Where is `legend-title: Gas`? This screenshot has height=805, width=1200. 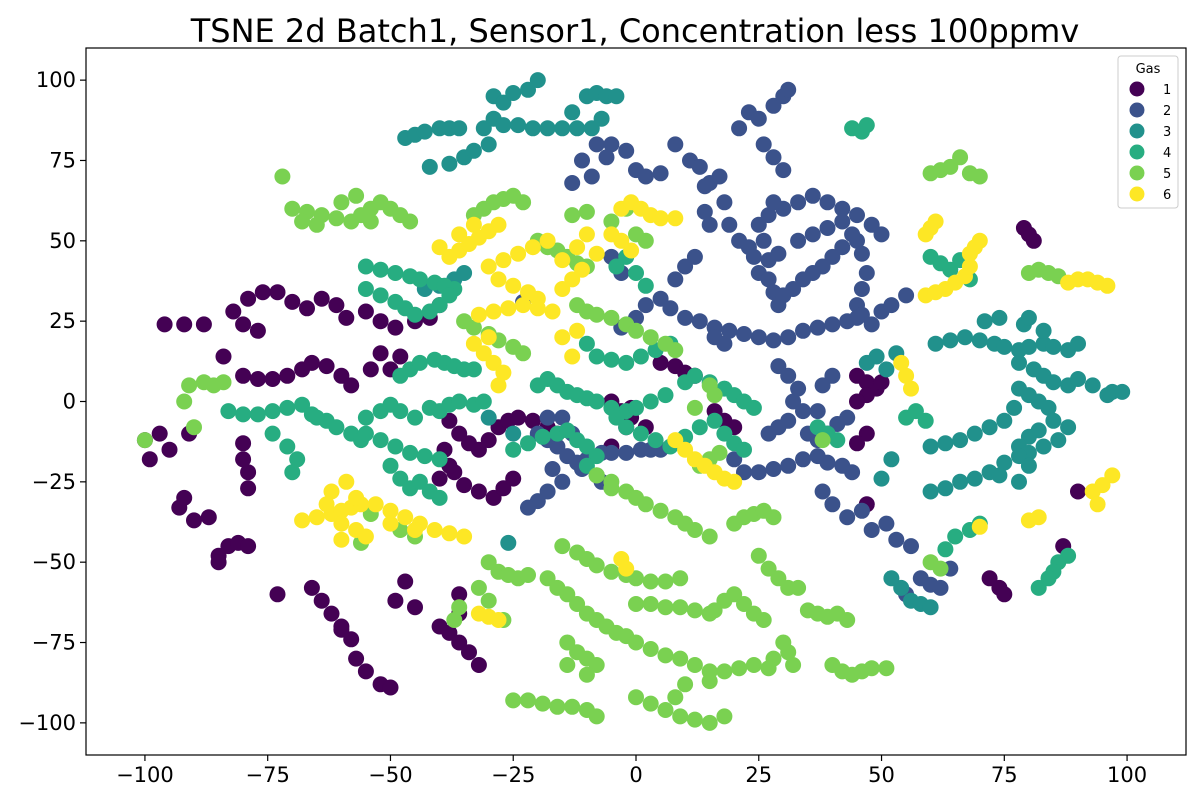
legend-title: Gas is located at coordinates (1148, 69).